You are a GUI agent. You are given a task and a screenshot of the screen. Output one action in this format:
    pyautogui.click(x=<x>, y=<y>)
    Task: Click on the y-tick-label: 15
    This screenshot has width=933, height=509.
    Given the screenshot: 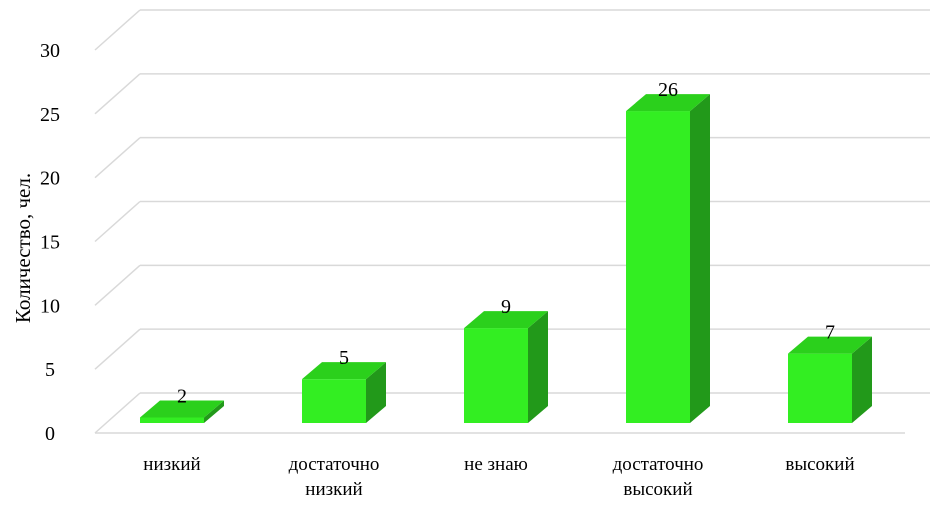 What is the action you would take?
    pyautogui.click(x=50, y=243)
    